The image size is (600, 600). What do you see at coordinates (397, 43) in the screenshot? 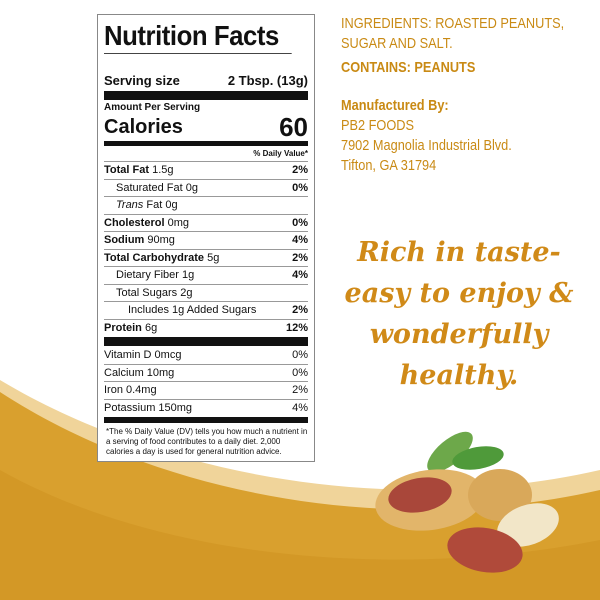
I see `ingredients-line: SUGAR AND SALT.` at bounding box center [397, 43].